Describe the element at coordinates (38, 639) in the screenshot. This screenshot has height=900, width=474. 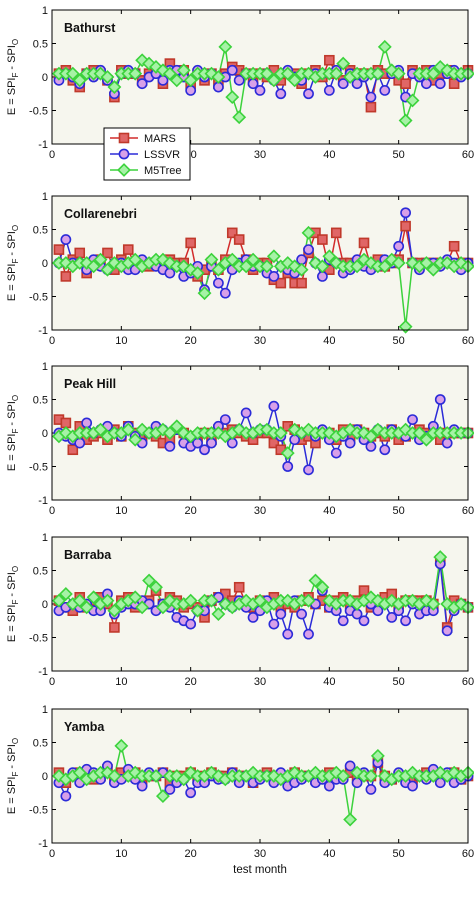
I see `y-tick-label: -0.5` at that location.